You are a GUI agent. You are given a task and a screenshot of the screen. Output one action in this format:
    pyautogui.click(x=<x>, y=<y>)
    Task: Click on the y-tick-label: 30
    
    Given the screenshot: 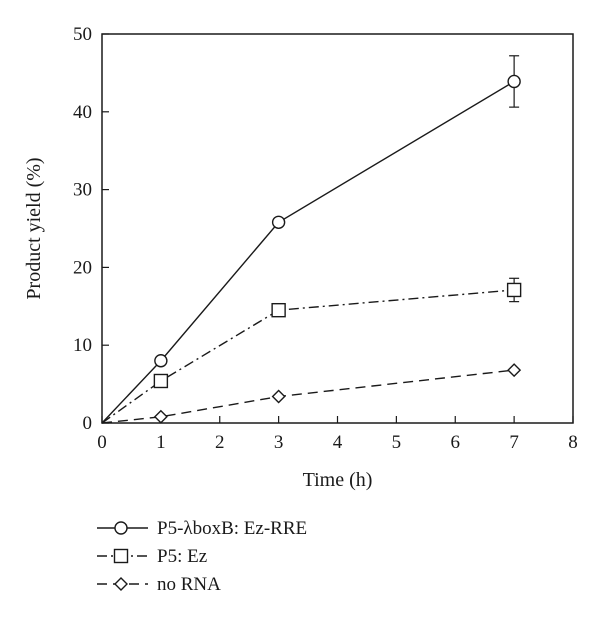 What is the action you would take?
    pyautogui.click(x=82, y=190)
    